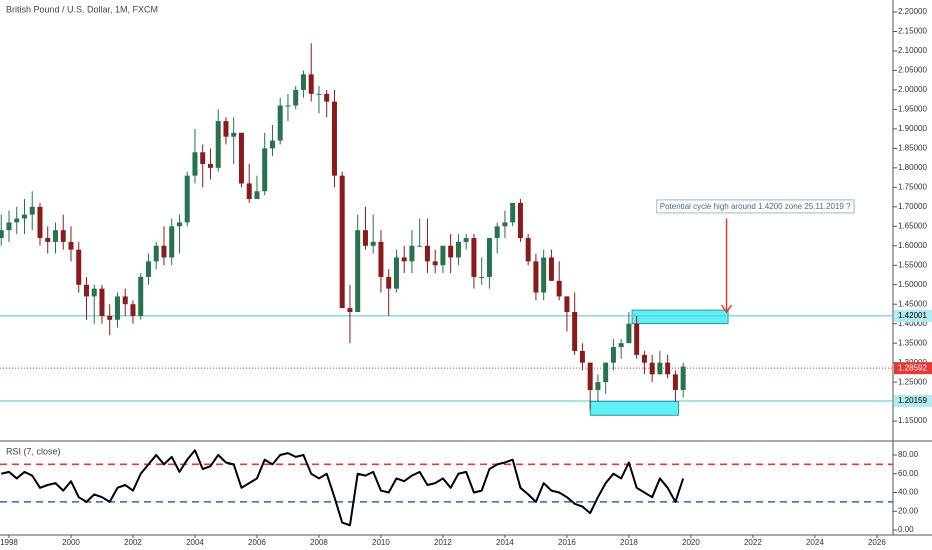 The height and width of the screenshot is (550, 932). I want to click on y-tick-label: 1.80000, so click(912, 167).